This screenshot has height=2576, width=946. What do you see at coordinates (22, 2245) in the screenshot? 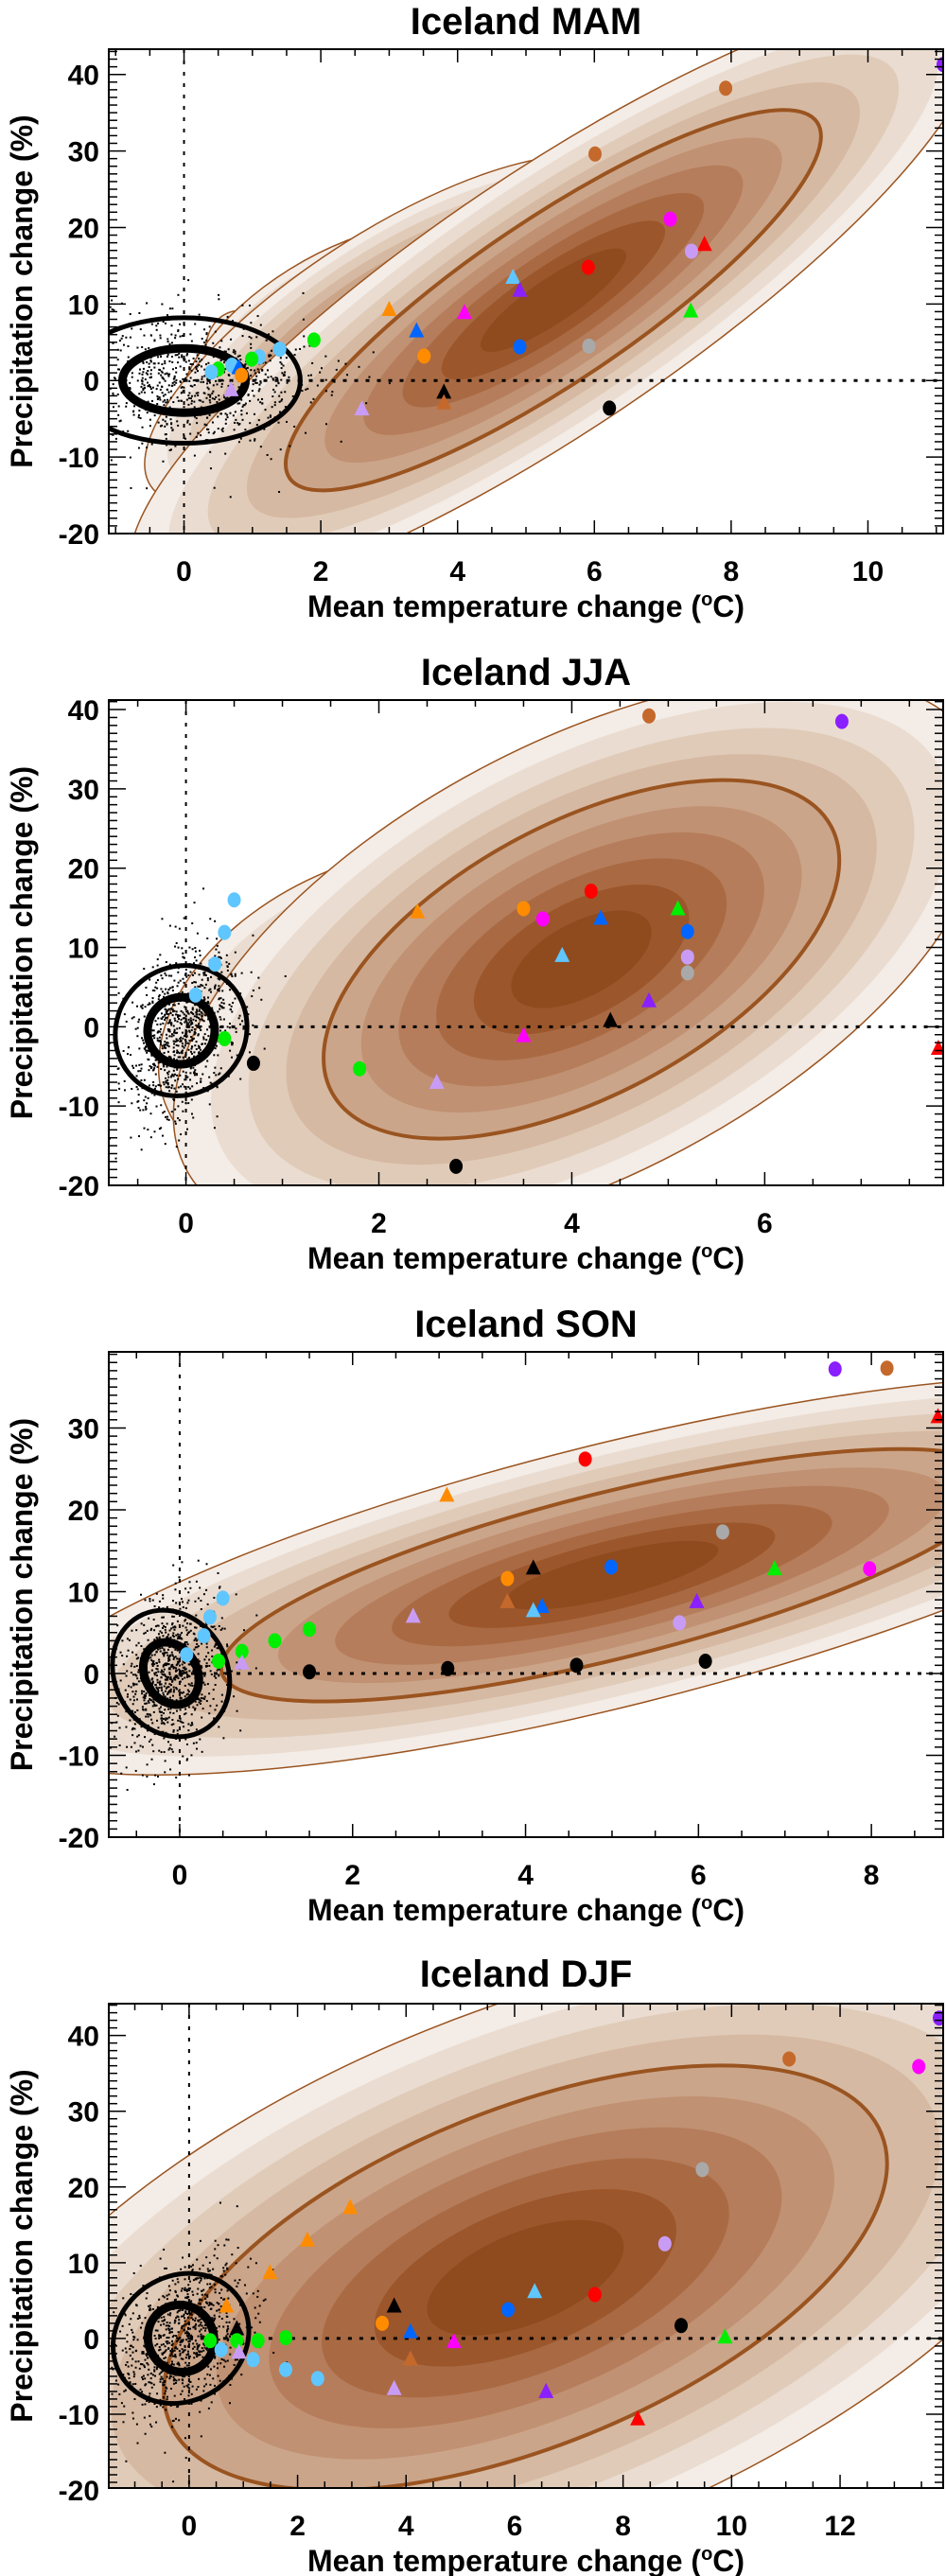
I see `y-axis-label: Precipitation change (%)` at bounding box center [22, 2245].